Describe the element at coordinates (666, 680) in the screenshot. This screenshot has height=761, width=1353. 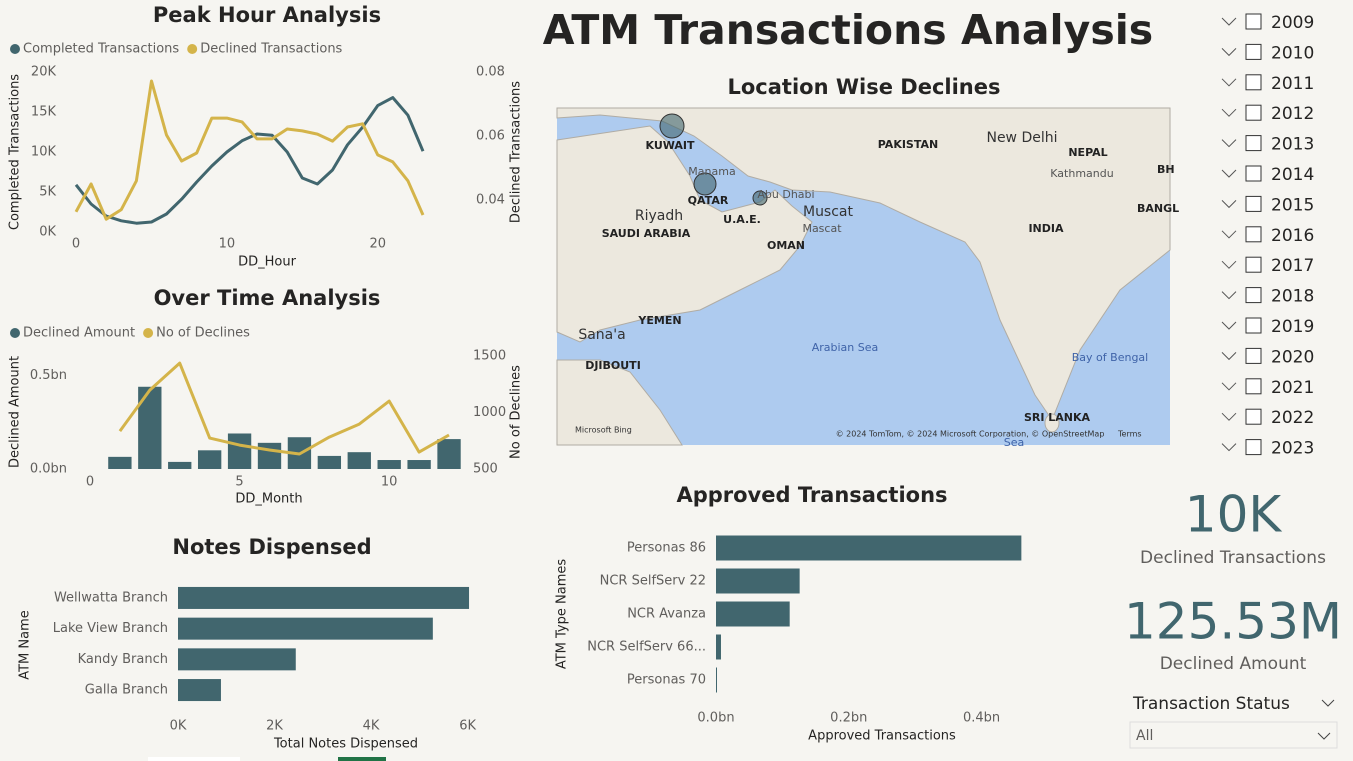
I see `category-label: Personas 70` at that location.